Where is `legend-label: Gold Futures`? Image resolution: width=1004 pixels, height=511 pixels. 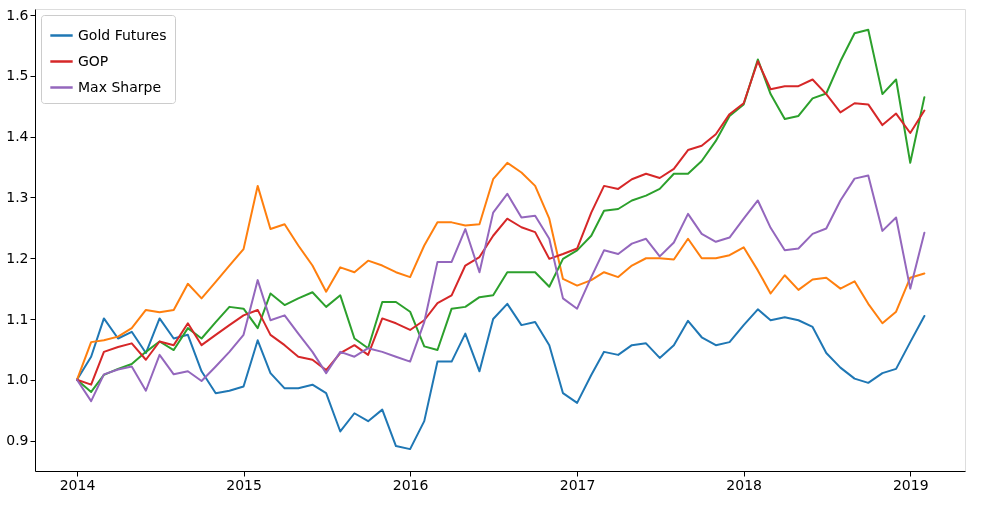
legend-label: Gold Futures is located at coordinates (122, 34).